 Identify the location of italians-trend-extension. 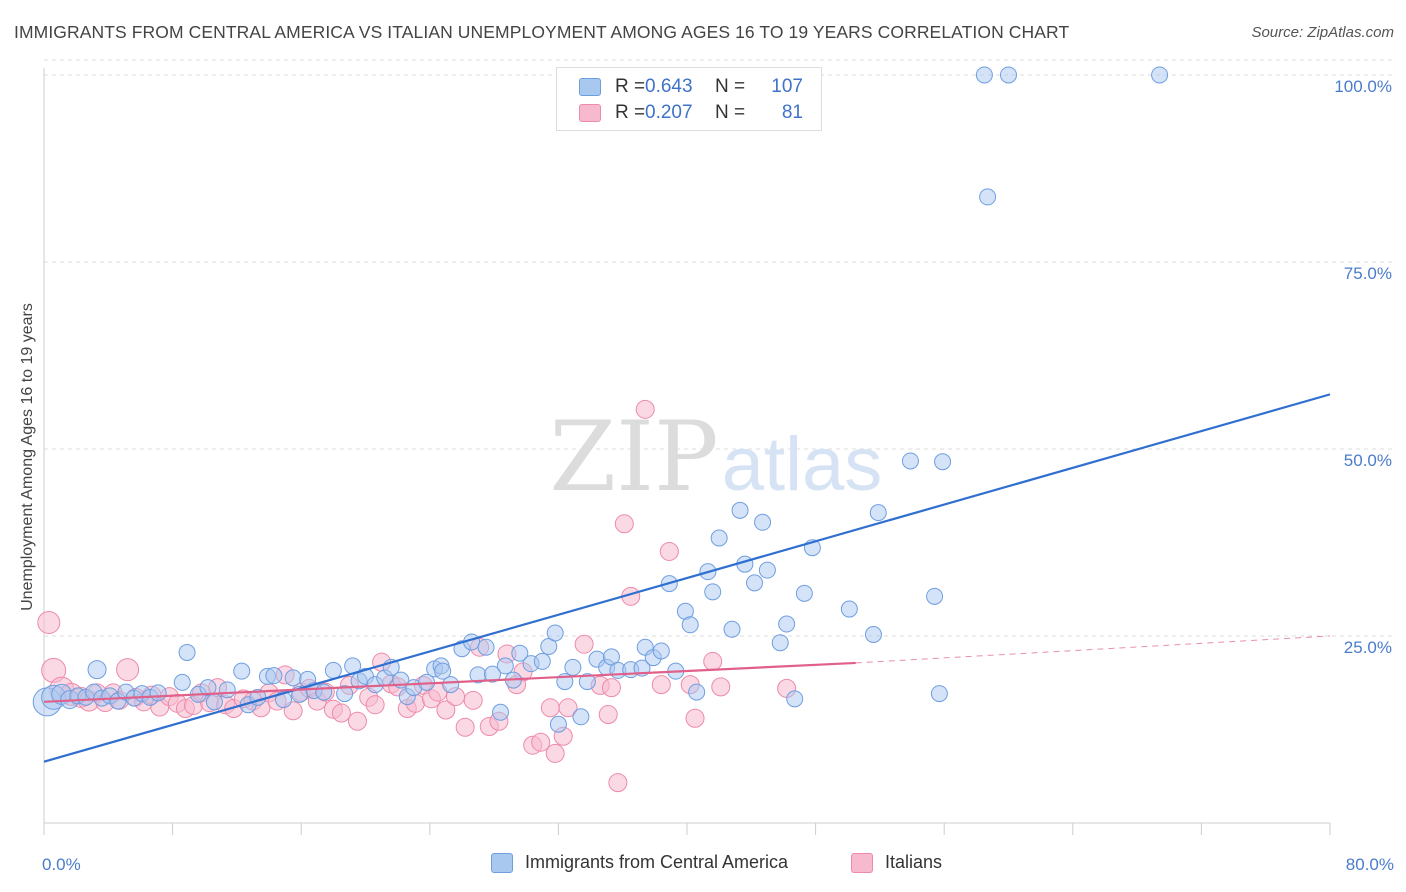
(1093, 649).